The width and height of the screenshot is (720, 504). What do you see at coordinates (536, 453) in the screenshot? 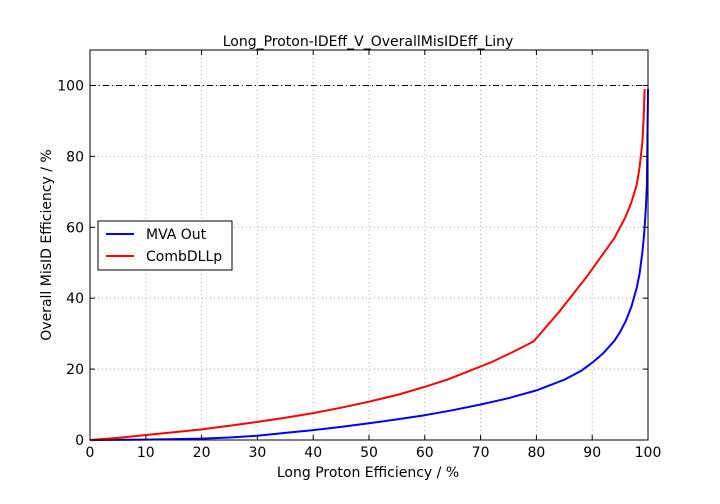
I see `x-tick-label: 80` at bounding box center [536, 453].